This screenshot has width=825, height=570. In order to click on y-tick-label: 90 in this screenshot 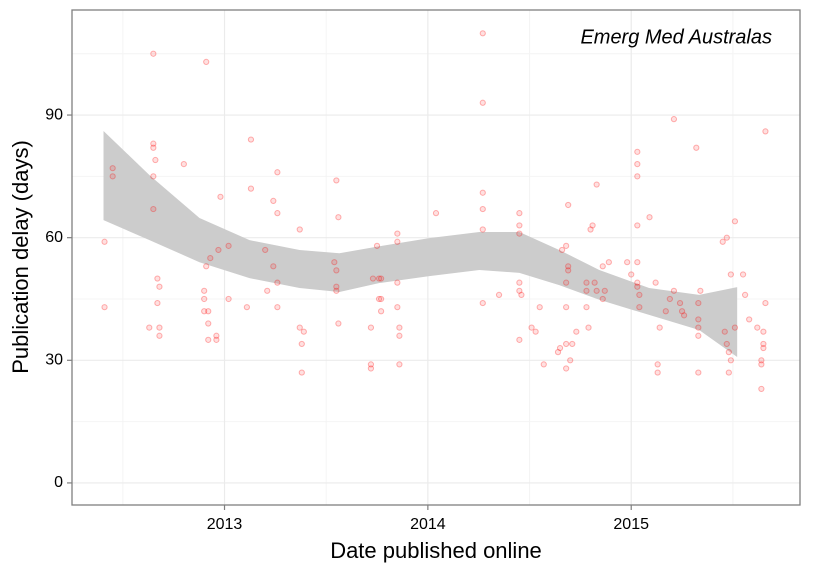, I will do `click(54, 114)`.